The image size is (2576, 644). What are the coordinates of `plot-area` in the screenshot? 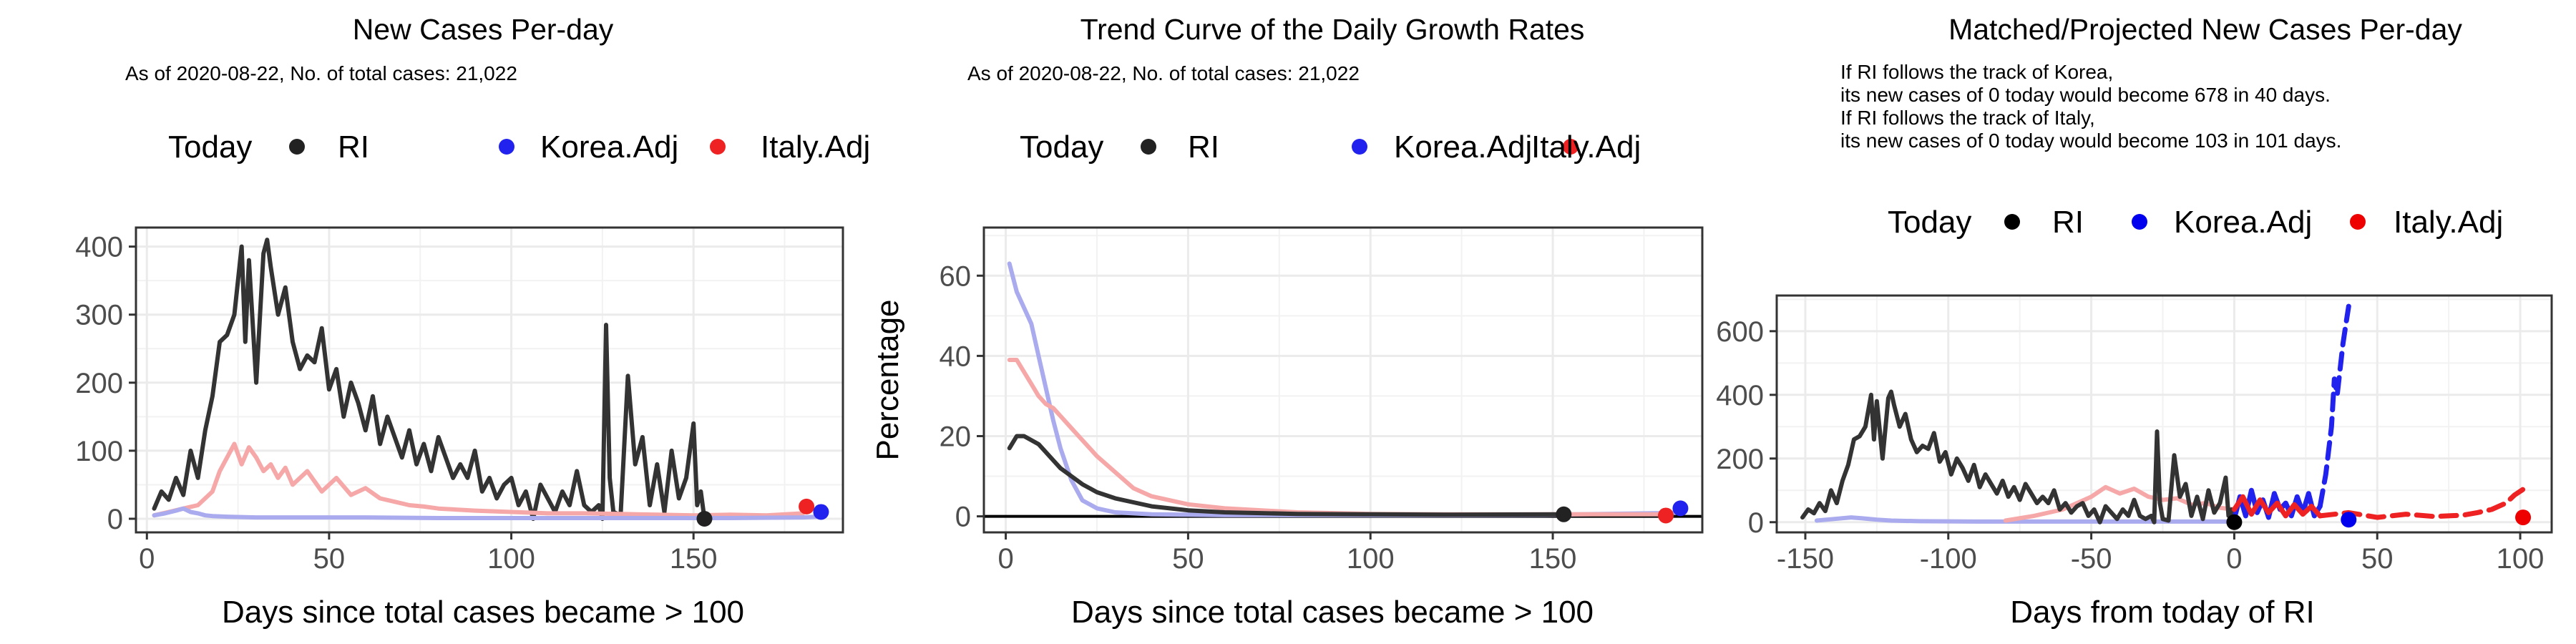 It's located at (1343, 380).